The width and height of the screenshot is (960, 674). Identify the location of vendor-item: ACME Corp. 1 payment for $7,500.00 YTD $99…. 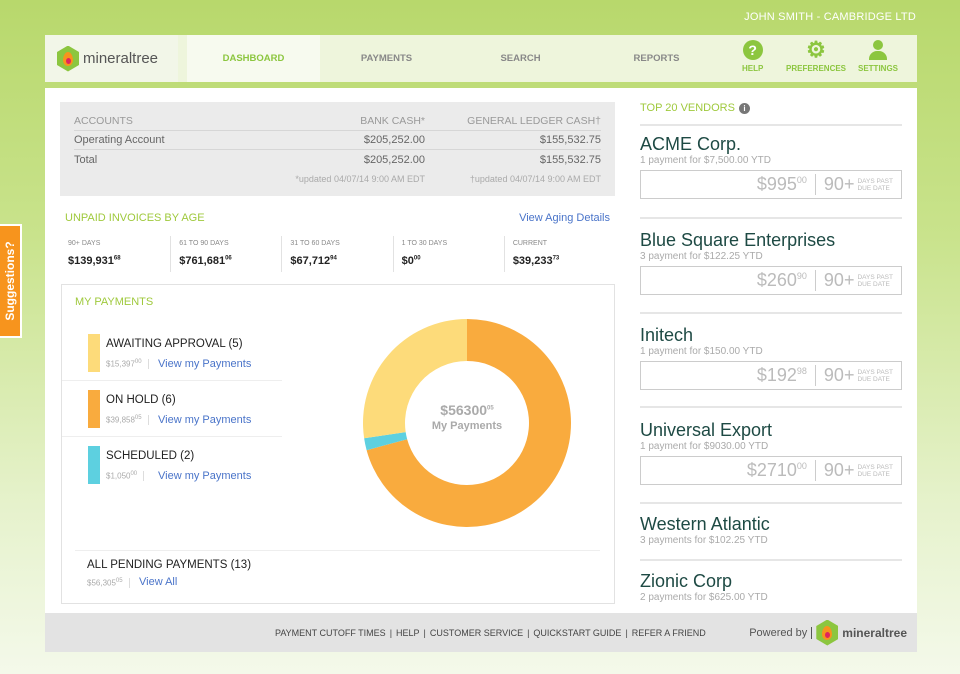
(771, 166).